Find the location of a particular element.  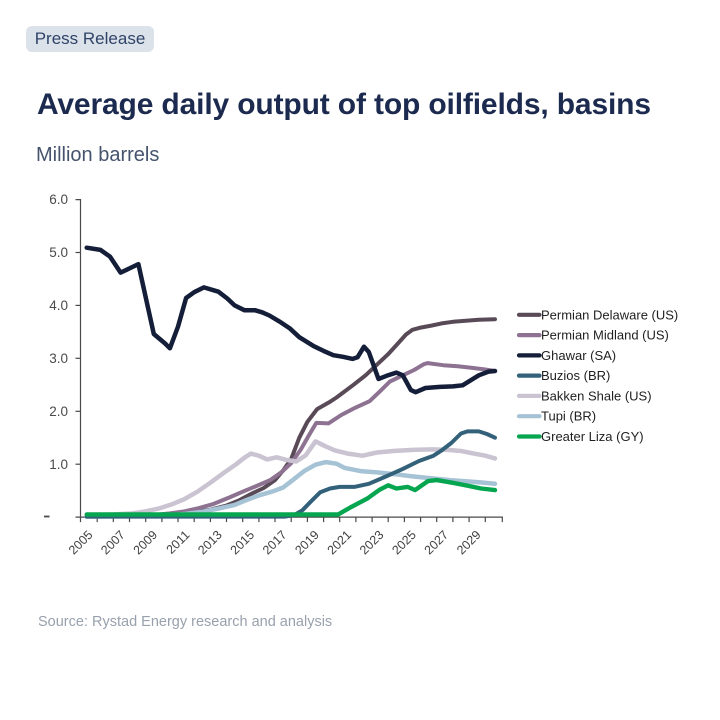

svg-text: Ghawar (SA) is located at coordinates (578, 355).